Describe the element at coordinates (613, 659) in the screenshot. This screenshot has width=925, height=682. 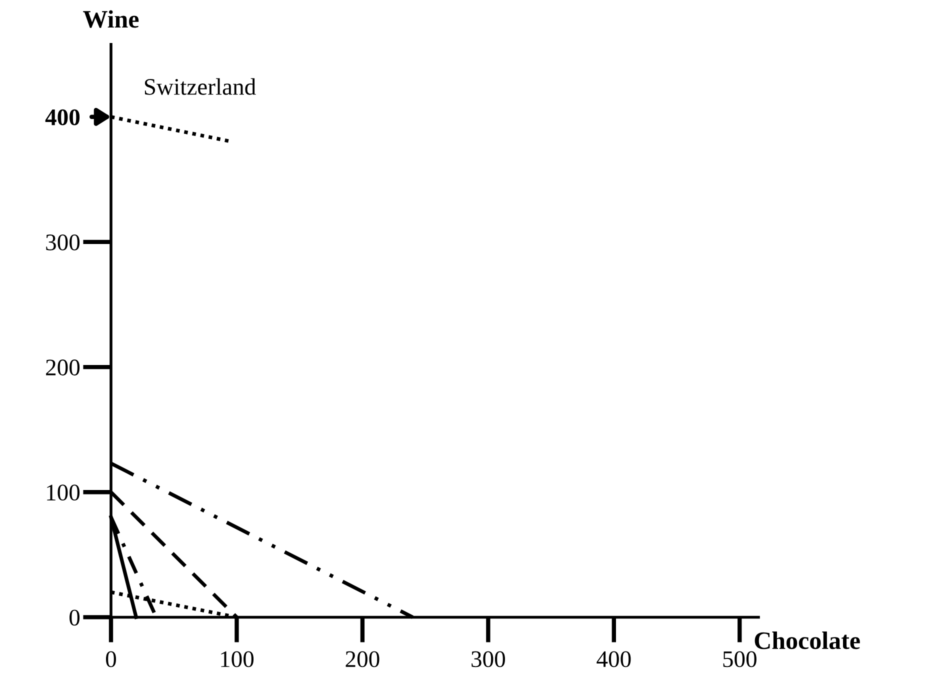
I see `x-tick-label: 400` at that location.